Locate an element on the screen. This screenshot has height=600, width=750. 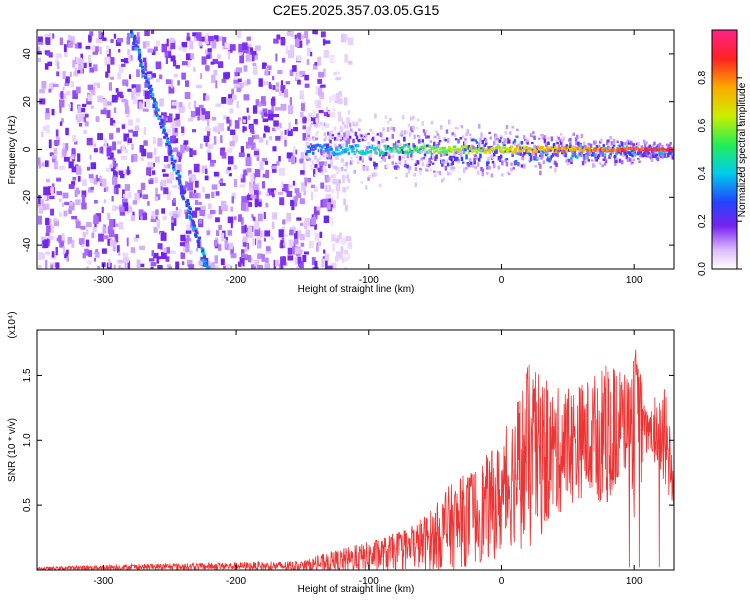
y-tick-label: 0.5 is located at coordinates (27, 505).